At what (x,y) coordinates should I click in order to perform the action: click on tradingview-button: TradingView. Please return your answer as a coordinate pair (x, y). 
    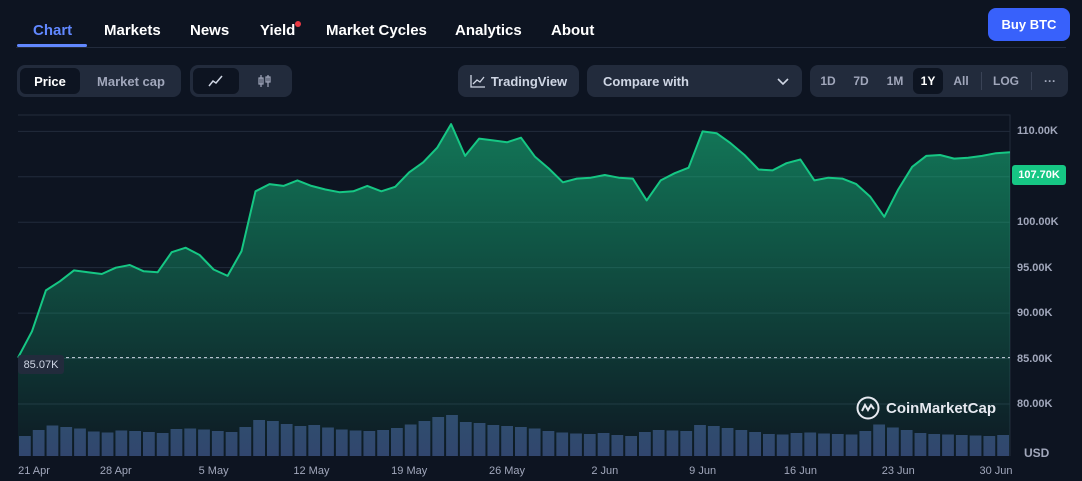
    Looking at the image, I should click on (518, 81).